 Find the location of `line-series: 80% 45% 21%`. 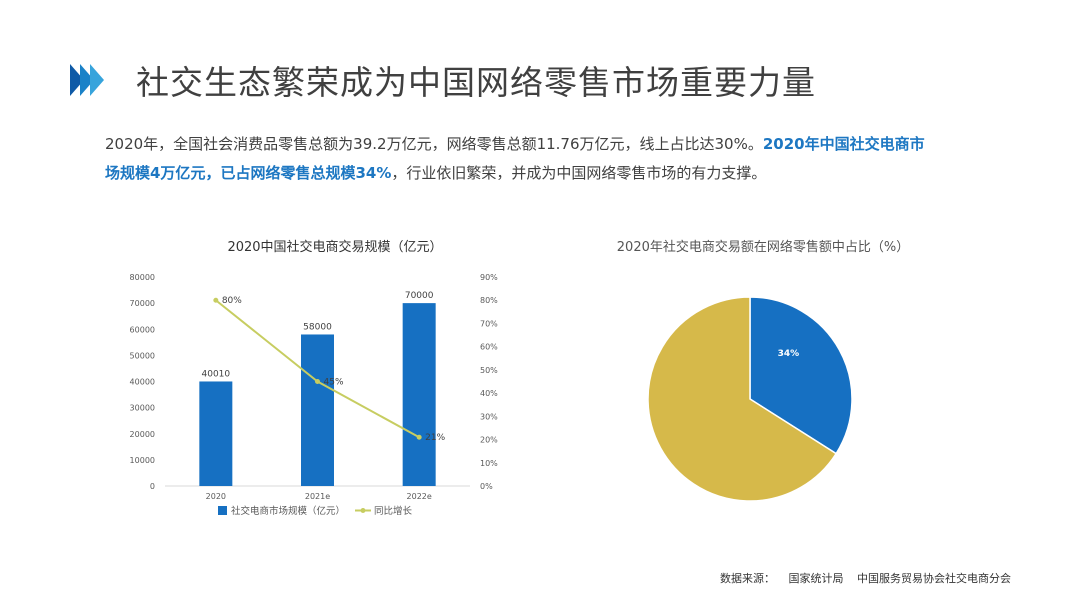

line-series: 80% 45% 21% is located at coordinates (329, 369).